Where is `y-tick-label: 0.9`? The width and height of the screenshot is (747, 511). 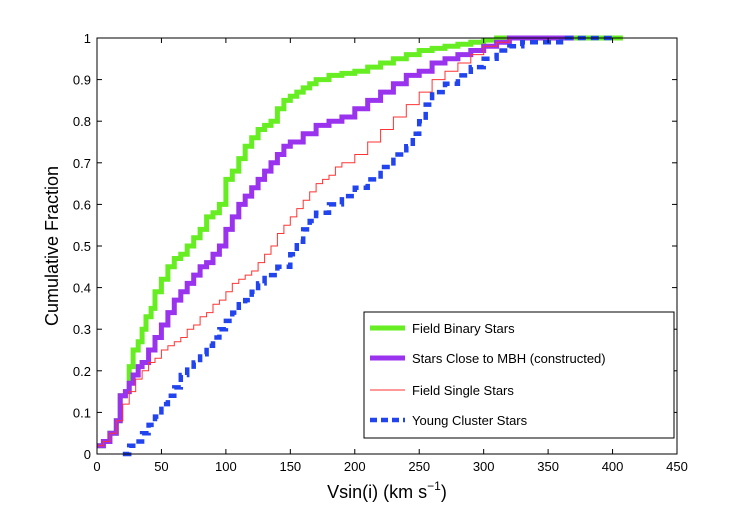
y-tick-label: 0.9 is located at coordinates (82, 80).